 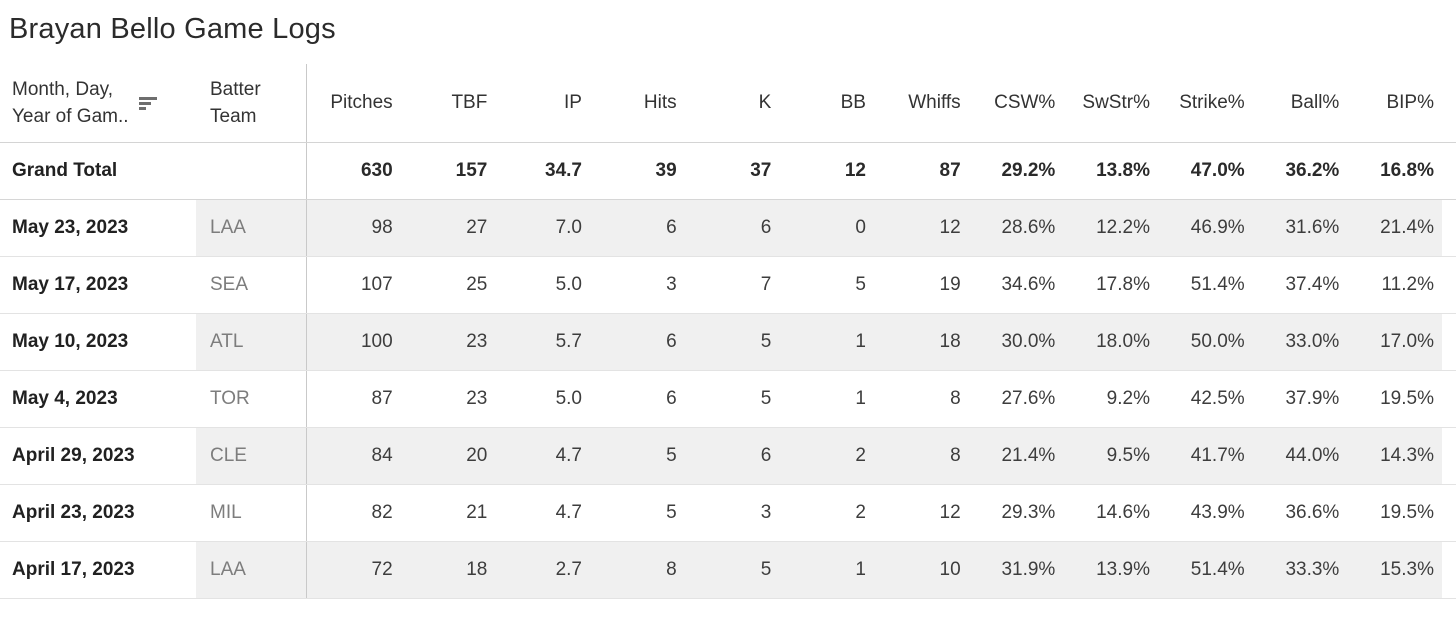 I want to click on grand-total-value: 37, so click(x=761, y=170).